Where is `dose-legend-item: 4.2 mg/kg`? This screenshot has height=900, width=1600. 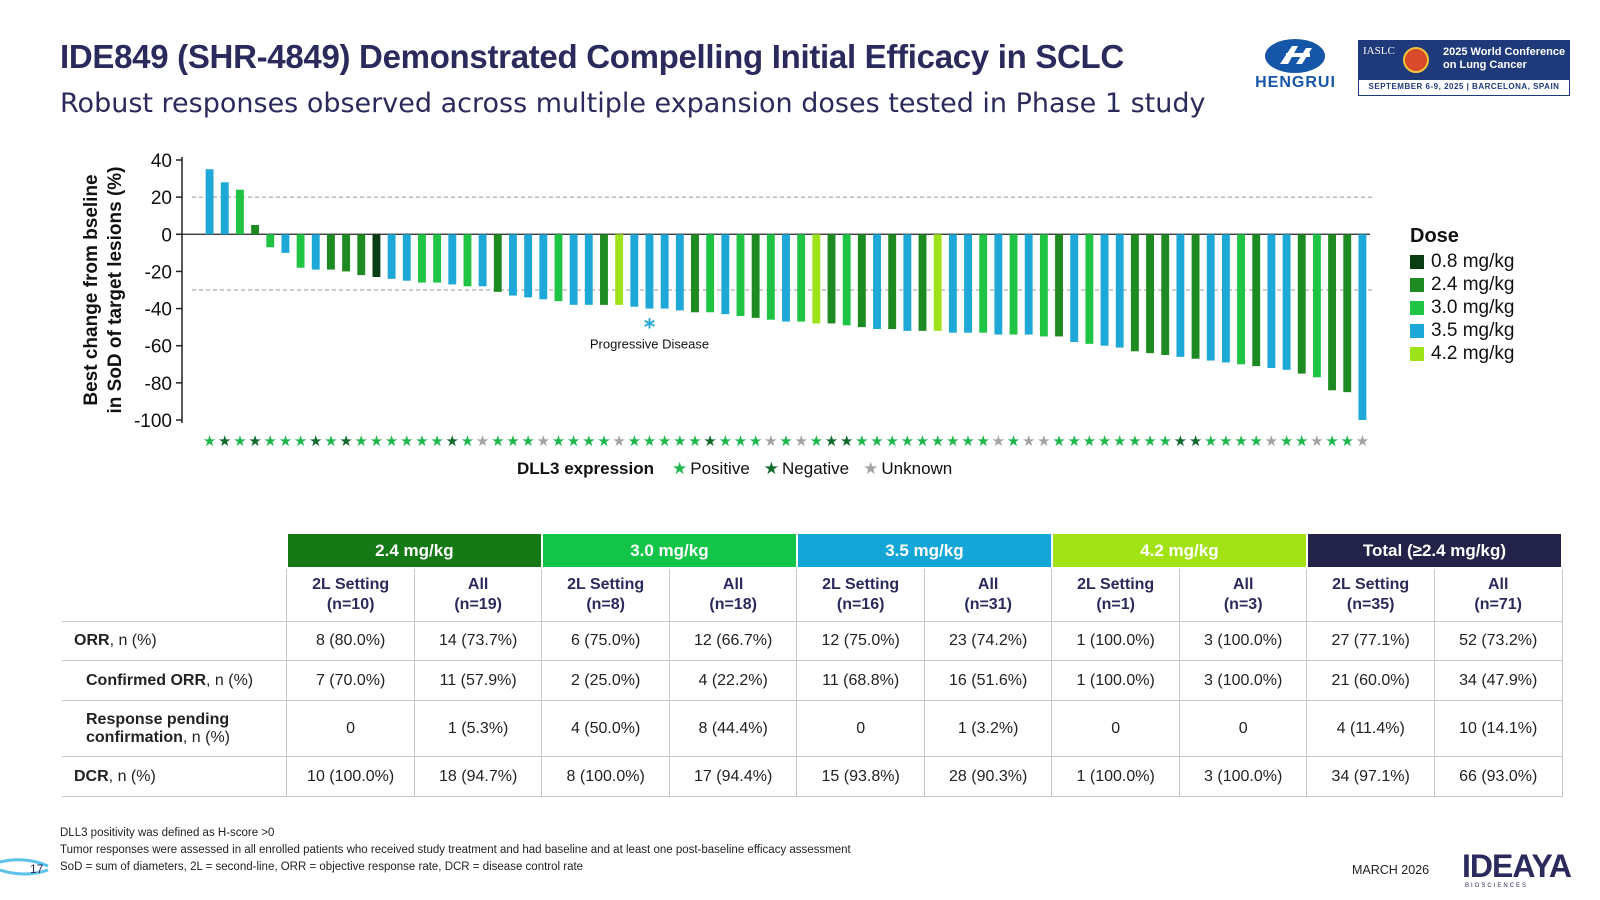
dose-legend-item: 4.2 mg/kg is located at coordinates (1462, 353).